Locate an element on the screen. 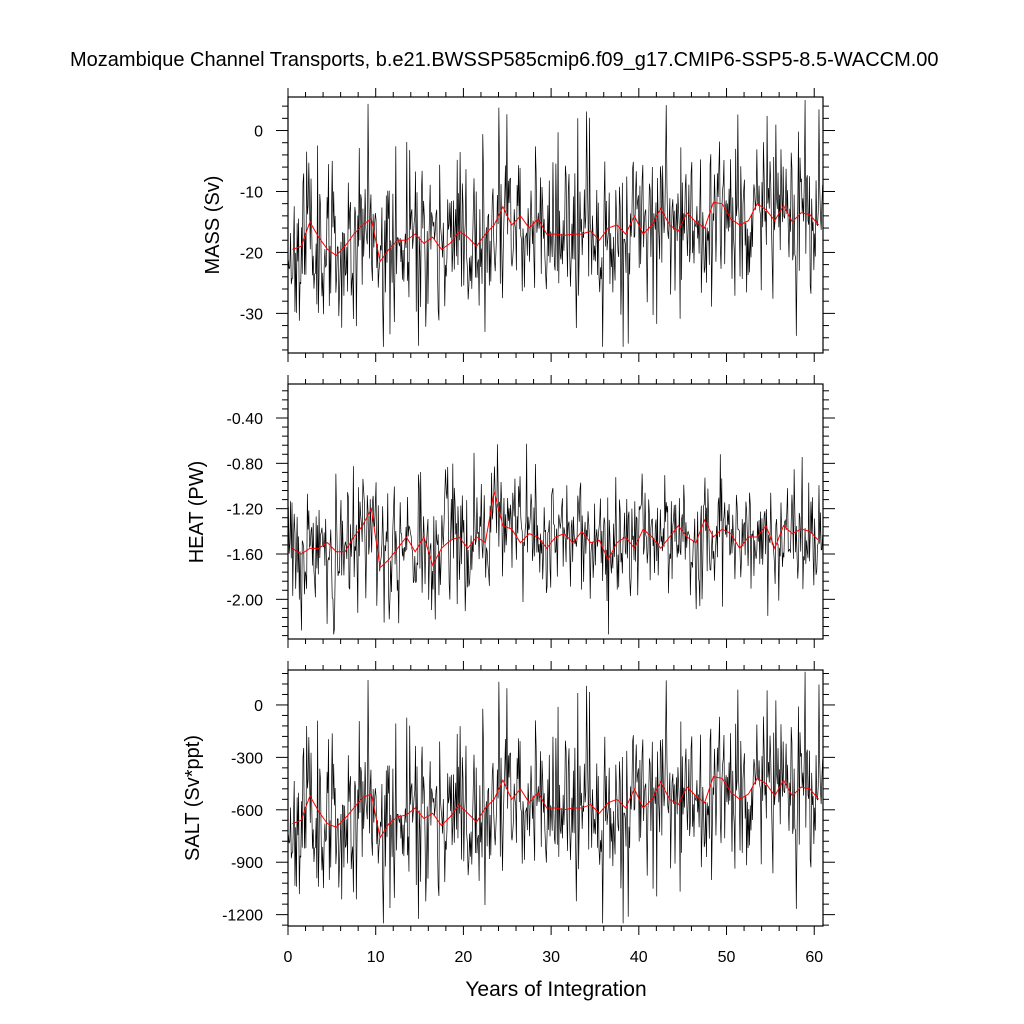 The width and height of the screenshot is (1024, 1024). y-tick-label: -10 is located at coordinates (251, 192).